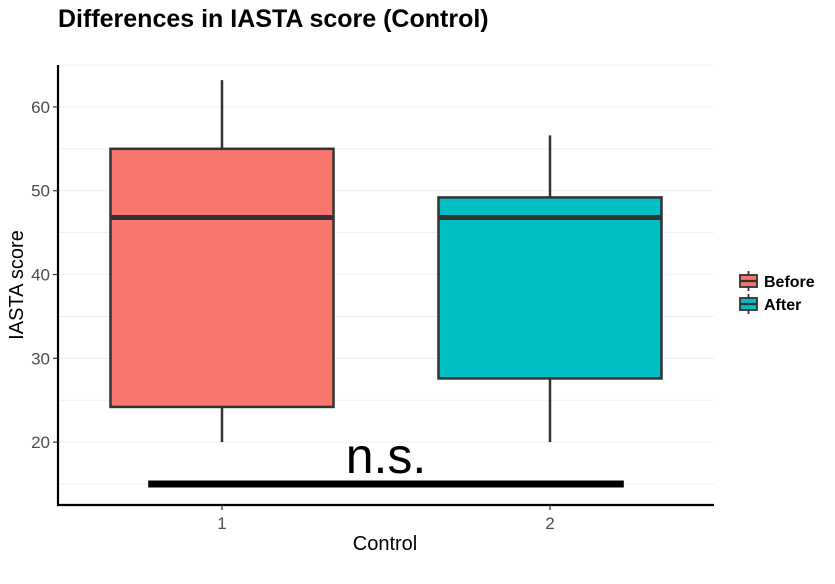 The height and width of the screenshot is (584, 835). Describe the element at coordinates (221, 523) in the screenshot. I see `x-tick-label: 1` at that location.